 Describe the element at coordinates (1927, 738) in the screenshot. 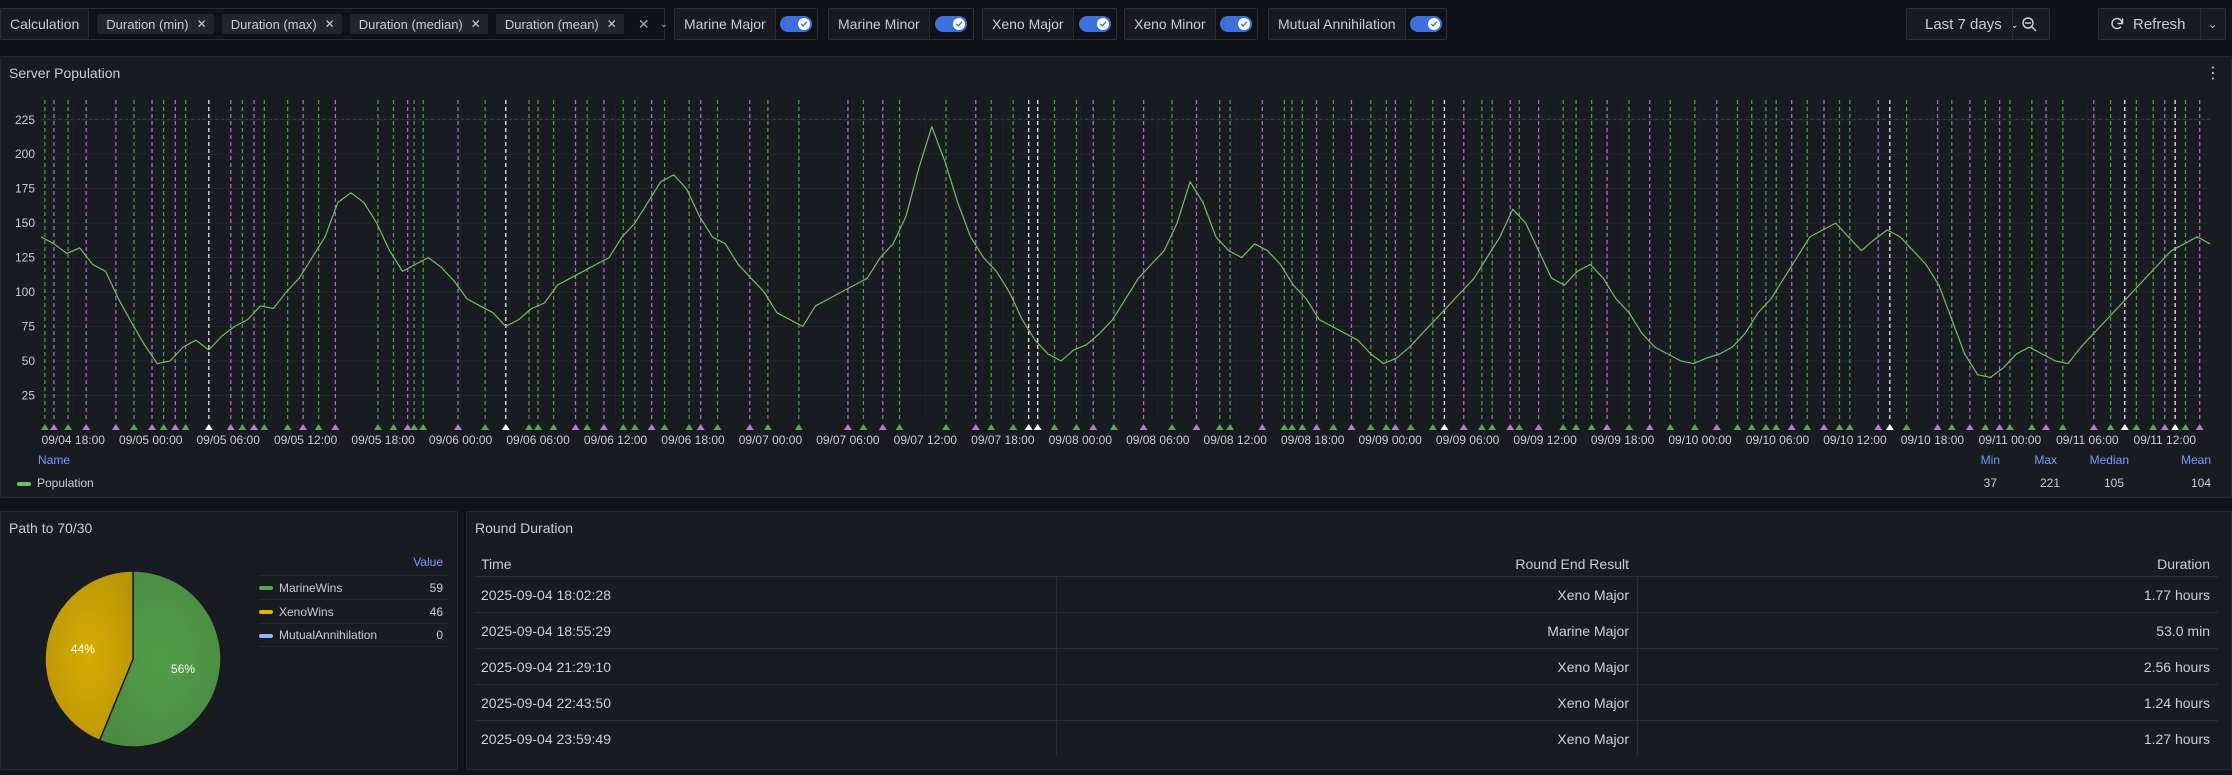

I see `cell-duration: 1.27 hours` at that location.